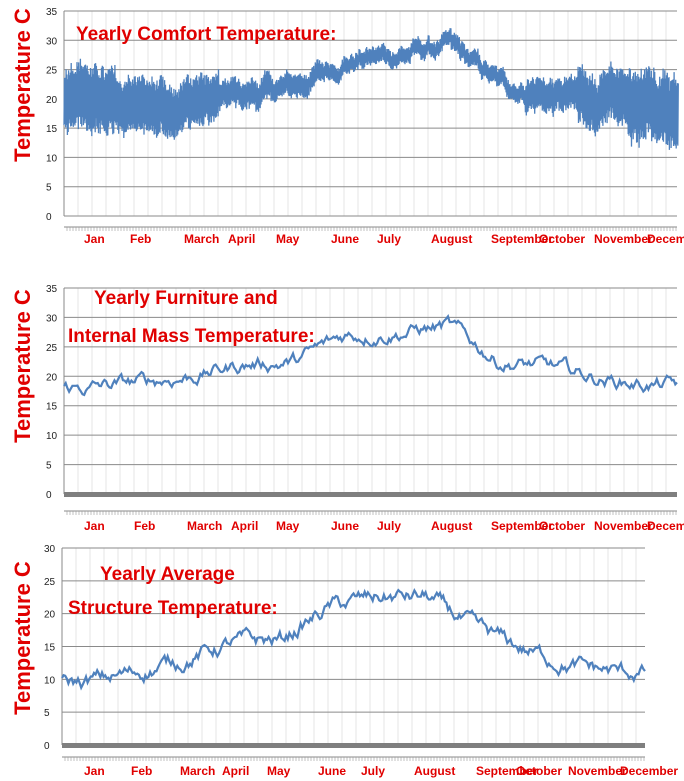 The height and width of the screenshot is (781, 684). I want to click on chart-title: Yearly Comfort Temperature:, so click(206, 34).